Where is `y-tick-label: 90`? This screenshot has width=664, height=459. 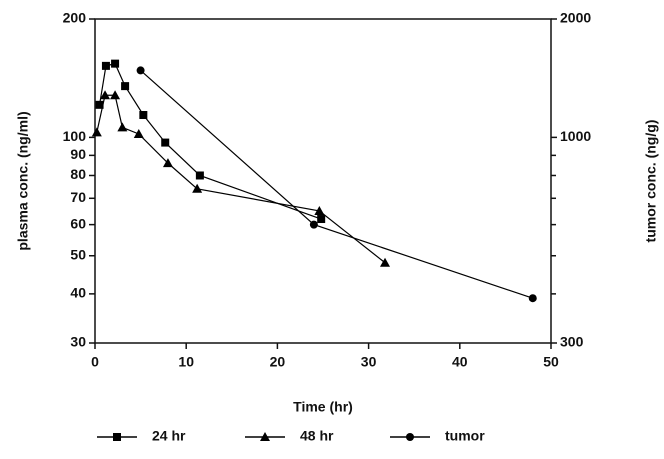
y-tick-label: 90 is located at coordinates (78, 154).